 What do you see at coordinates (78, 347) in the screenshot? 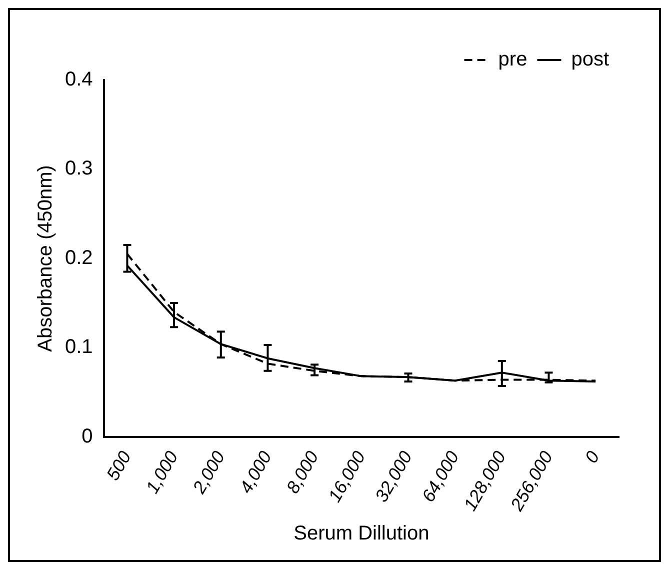
I see `y-tick-label: 0.1` at bounding box center [78, 347].